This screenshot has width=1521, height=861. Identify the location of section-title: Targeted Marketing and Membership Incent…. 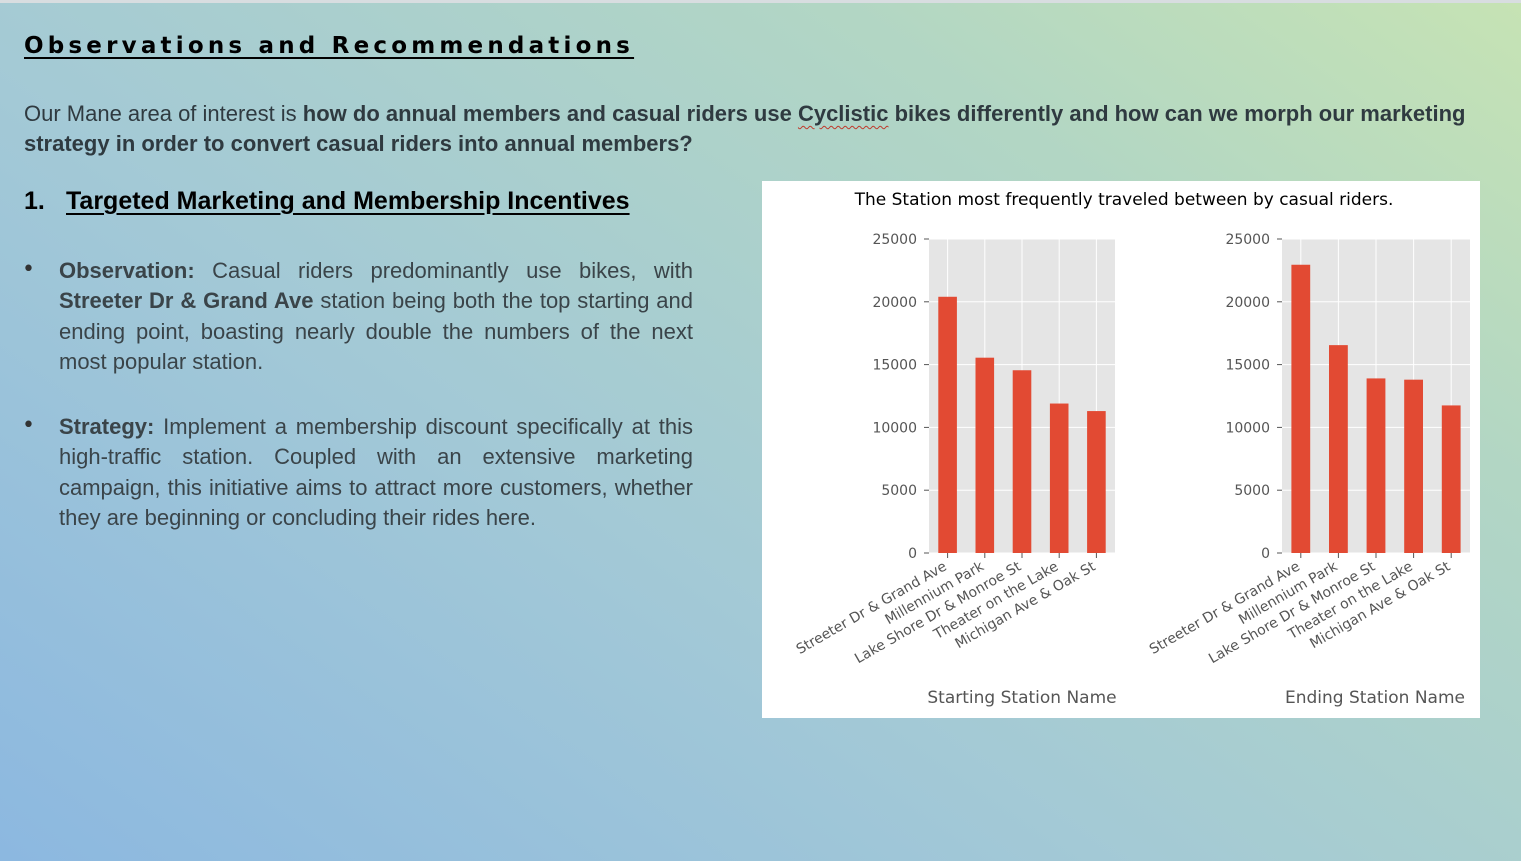
(348, 201).